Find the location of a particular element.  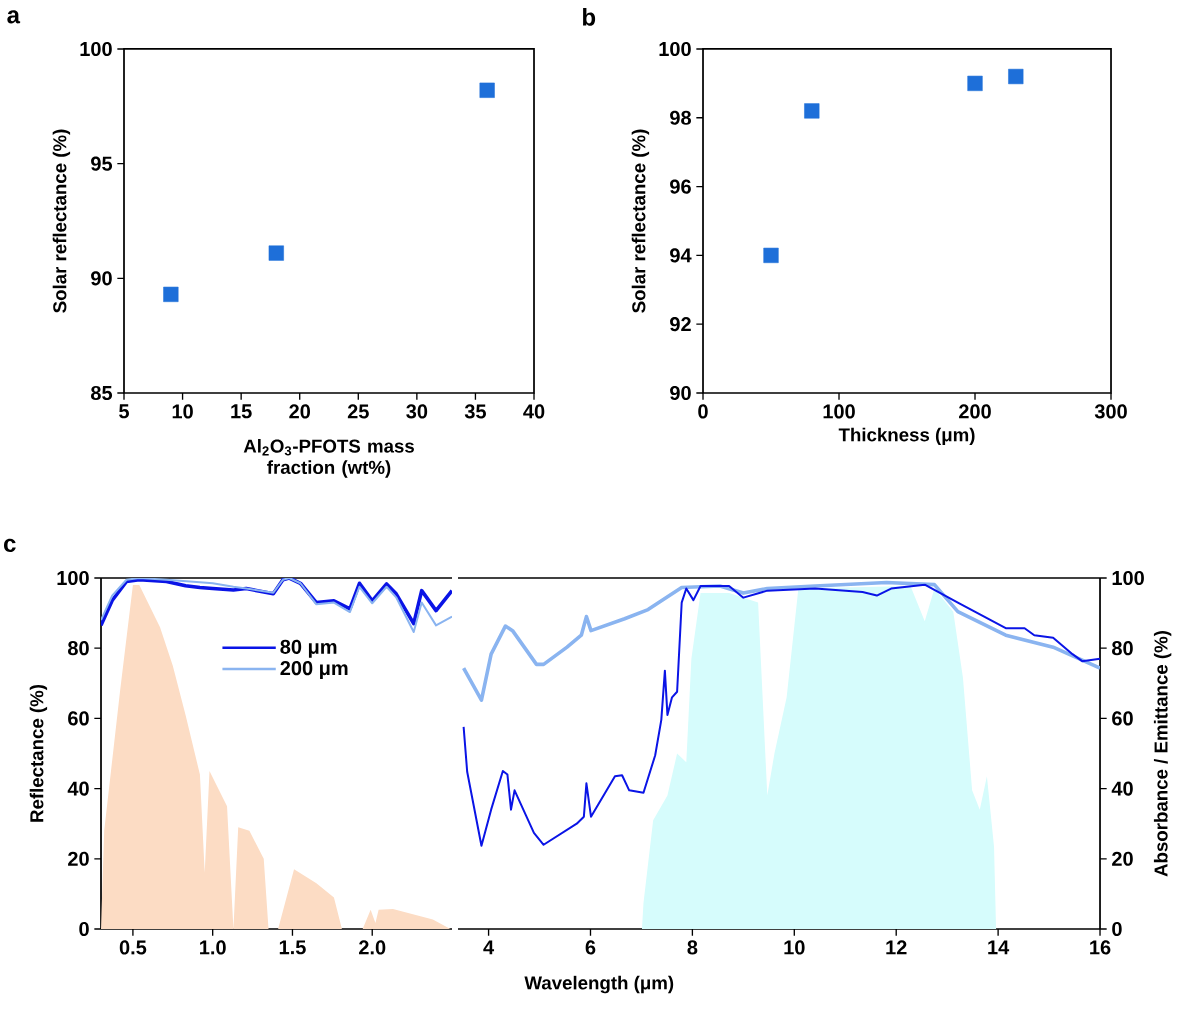

x-axis-title: Al$_{2}$O$_{3}$-PFOTS mass fraction (wt%) is located at coordinates (328, 458).